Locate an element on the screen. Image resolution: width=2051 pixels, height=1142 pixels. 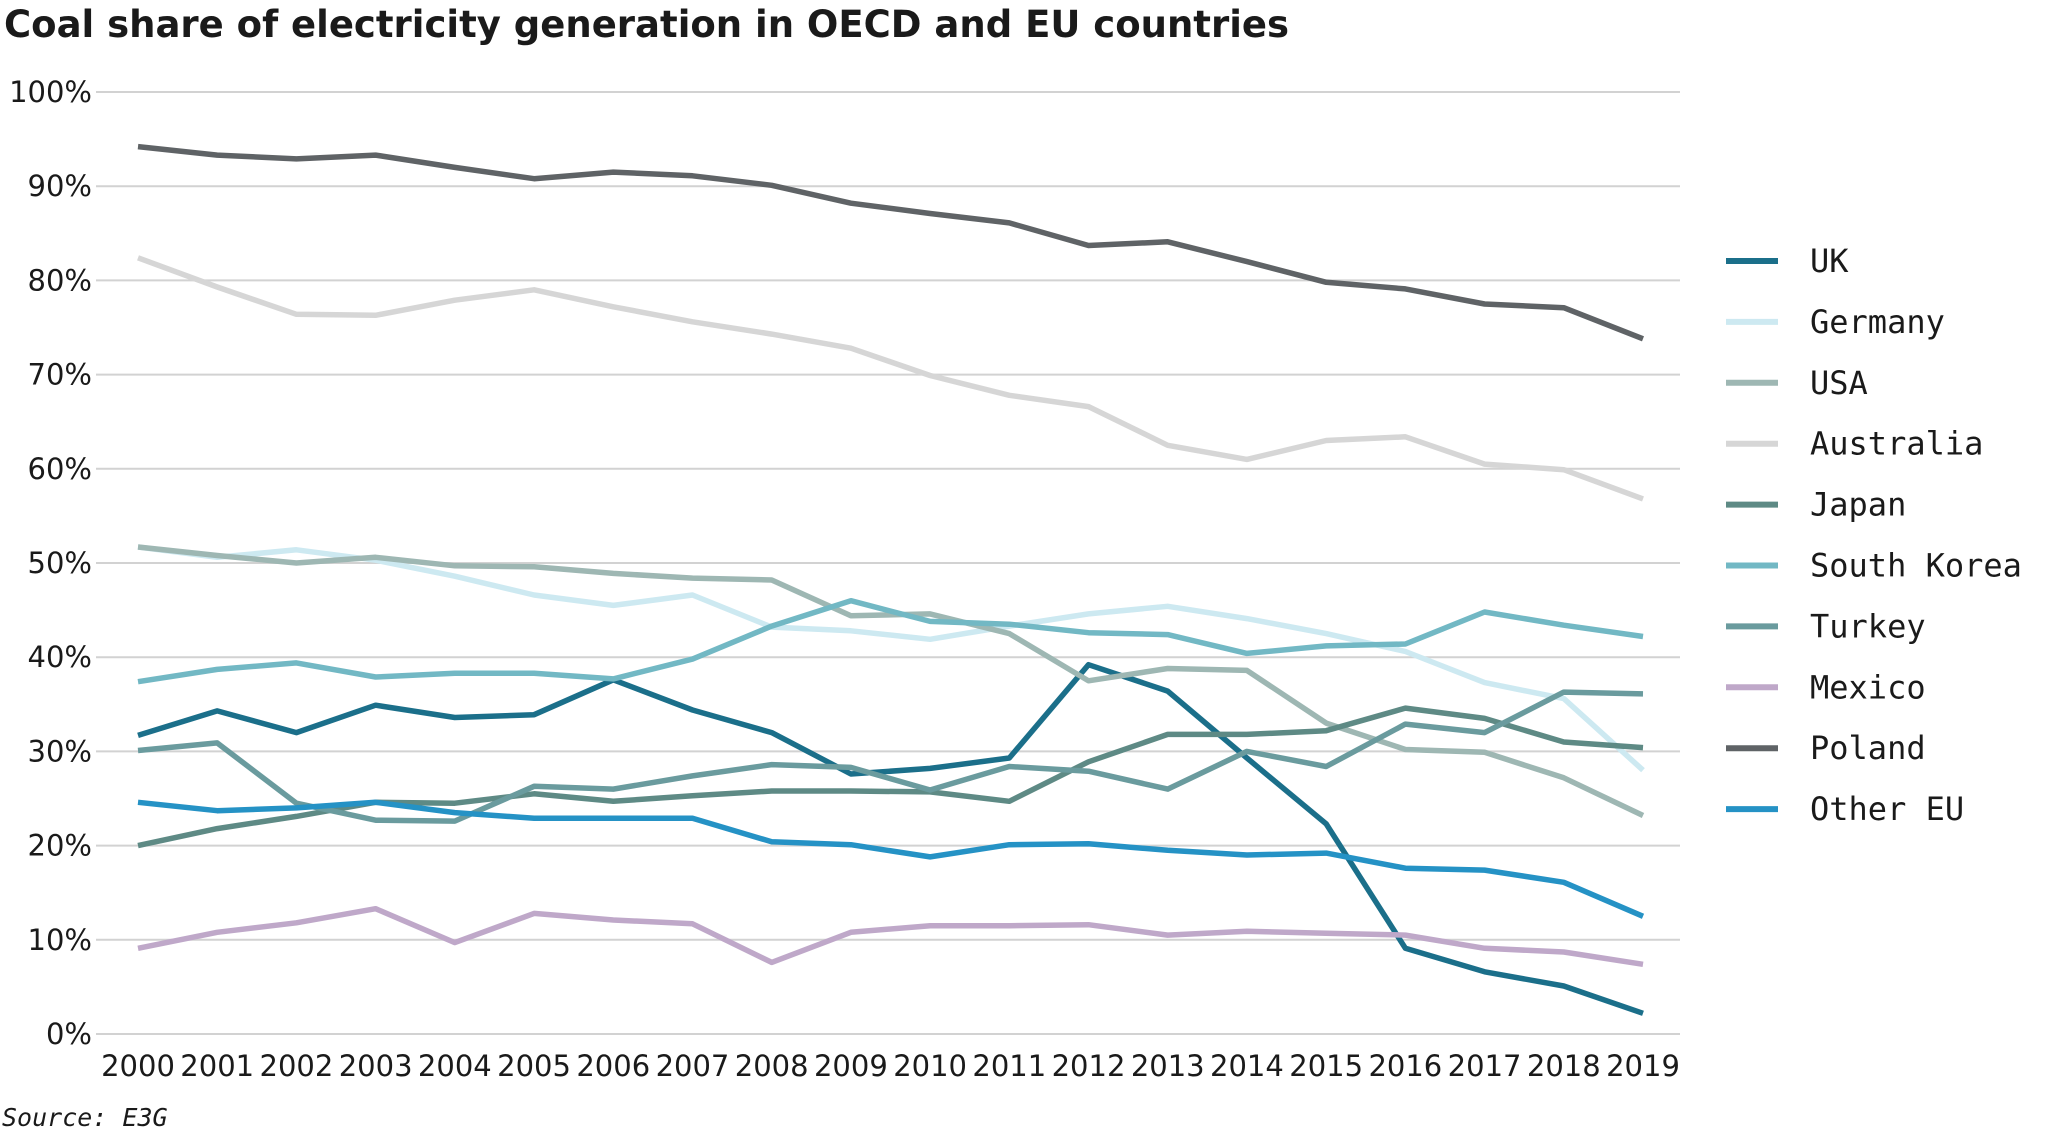
x-tick-label: 2016 is located at coordinates (1405, 1066).